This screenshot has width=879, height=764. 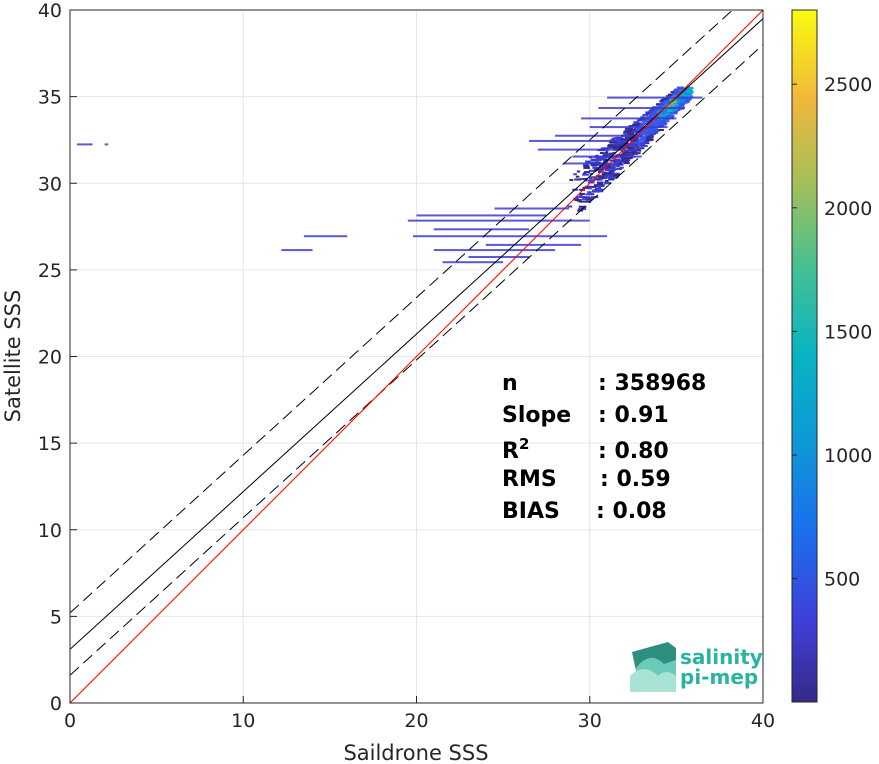 What do you see at coordinates (50, 98) in the screenshot?
I see `y-tick-label-7: 35` at bounding box center [50, 98].